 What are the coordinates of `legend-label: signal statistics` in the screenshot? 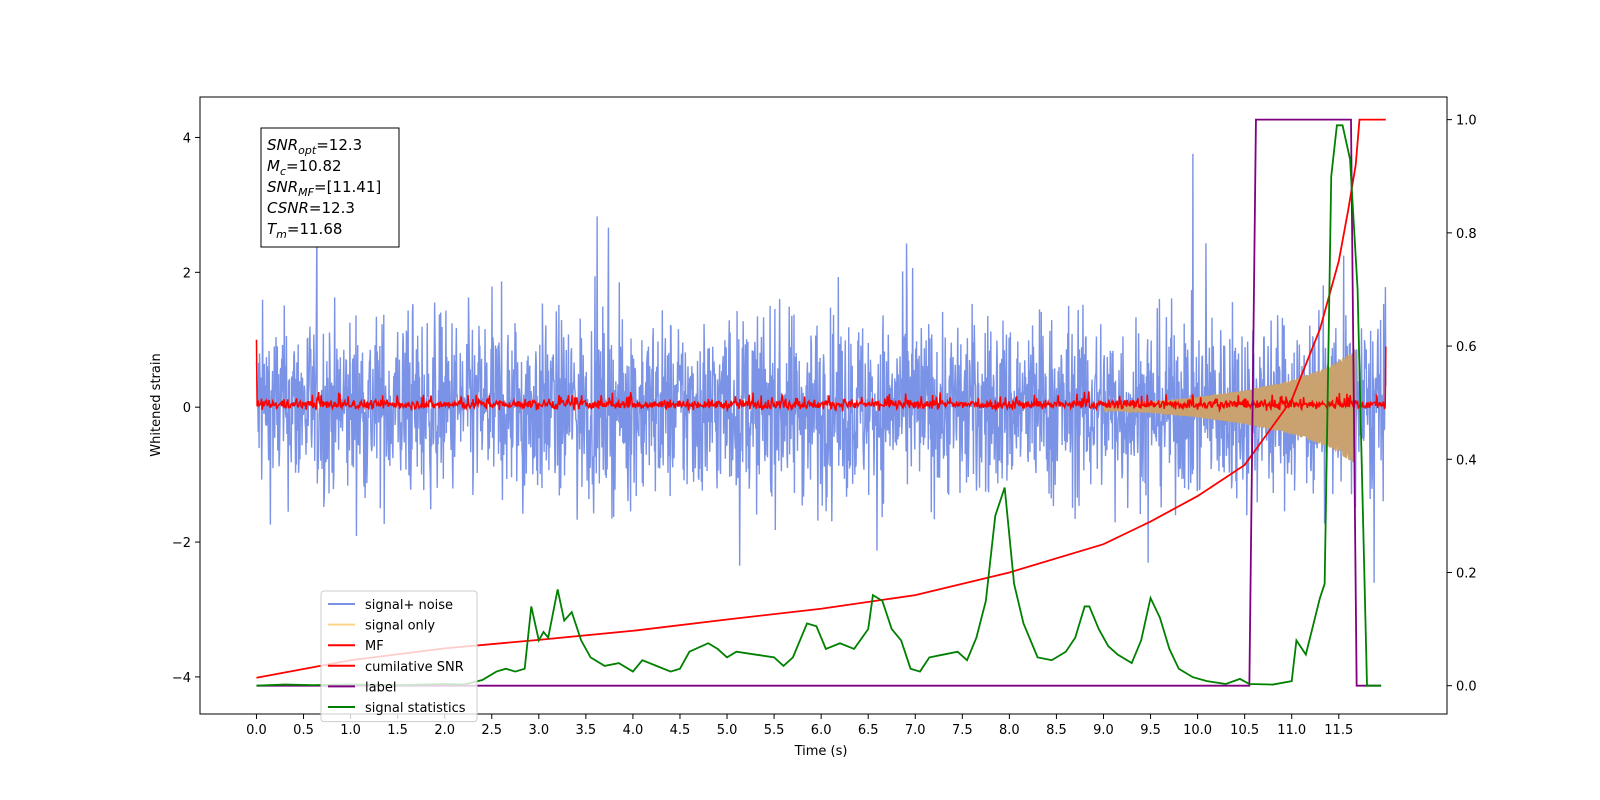 It's located at (415, 708).